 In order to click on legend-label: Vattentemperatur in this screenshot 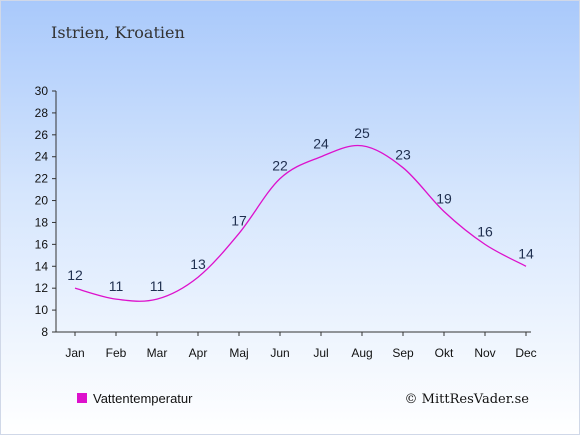, I will do `click(143, 398)`.